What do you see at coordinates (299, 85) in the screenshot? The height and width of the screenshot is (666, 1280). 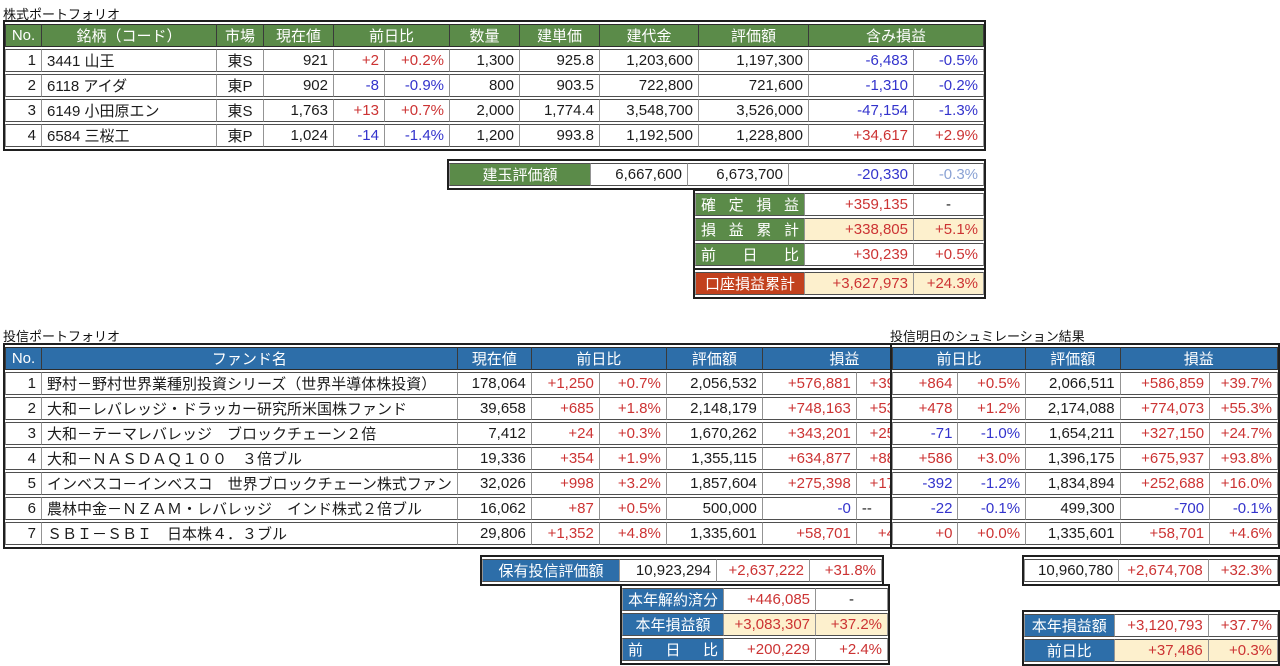 I see `cell-price: 902` at bounding box center [299, 85].